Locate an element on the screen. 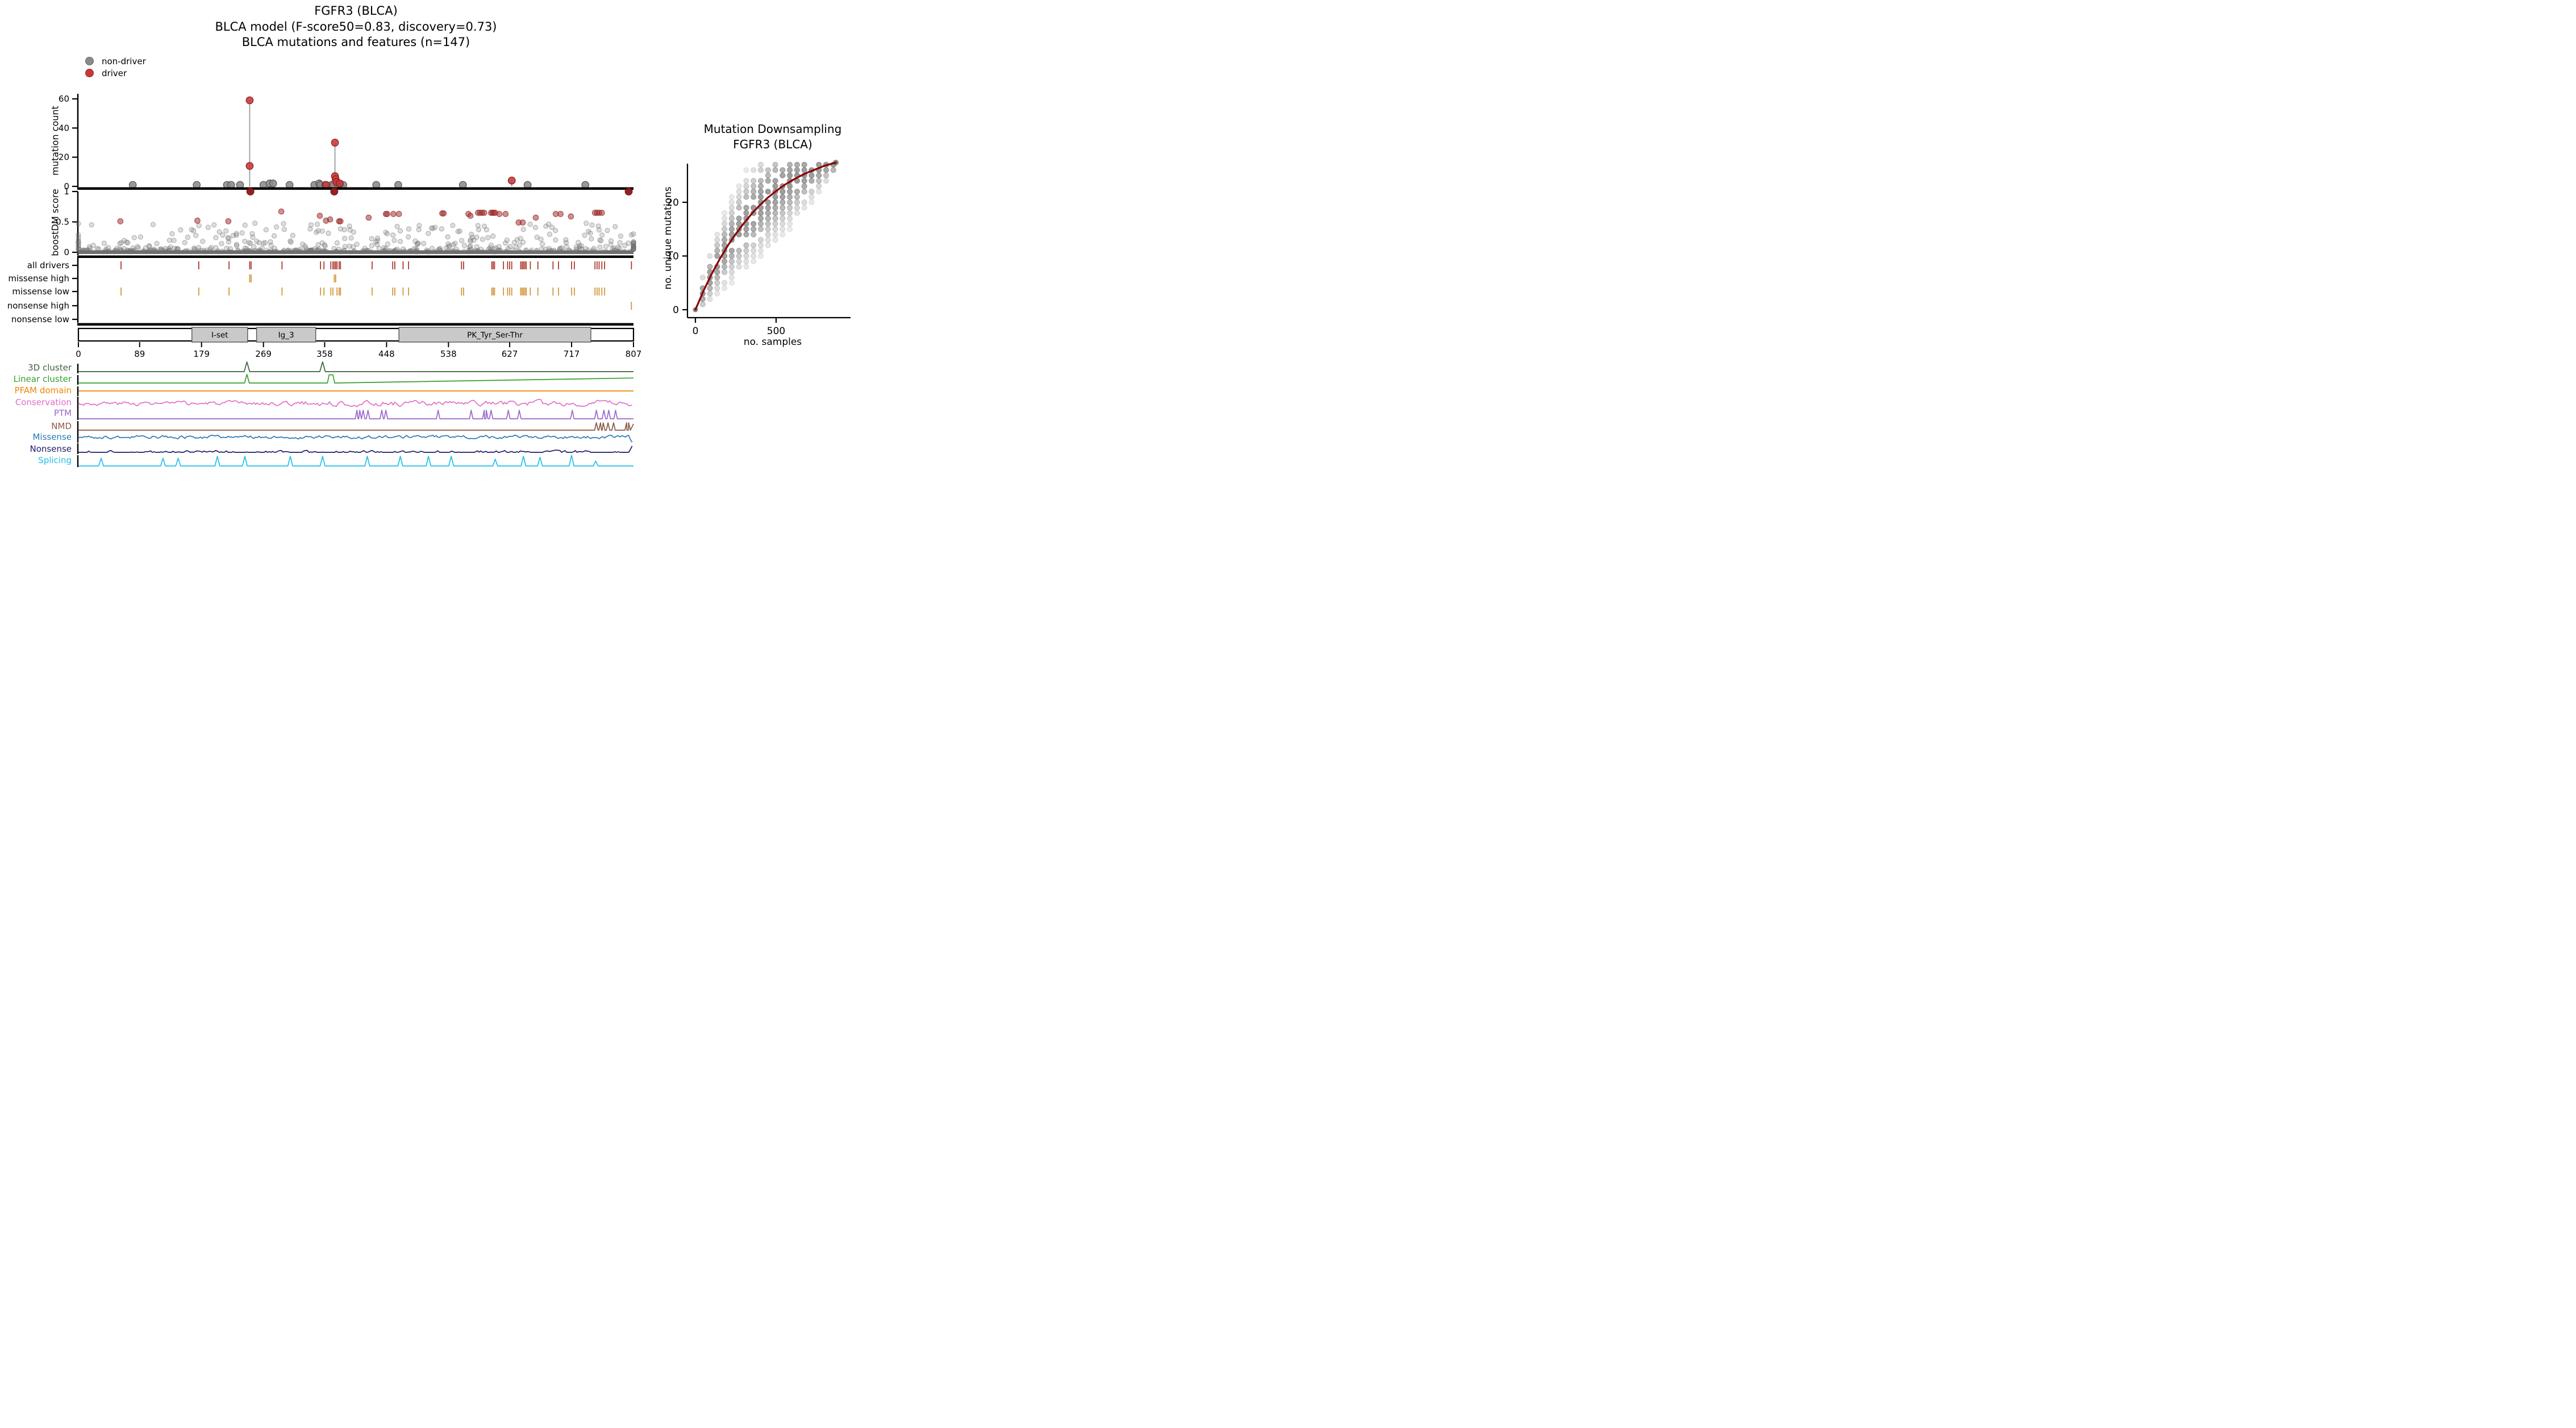 The image size is (2576, 1428). mutation-count-panel: 0 20 40 60 is located at coordinates (346, 142).